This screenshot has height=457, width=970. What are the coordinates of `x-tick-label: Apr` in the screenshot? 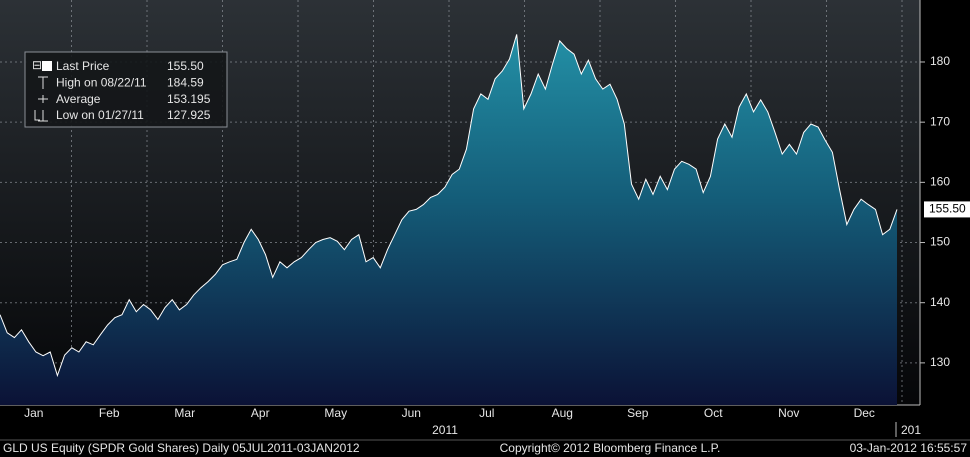 It's located at (260, 413).